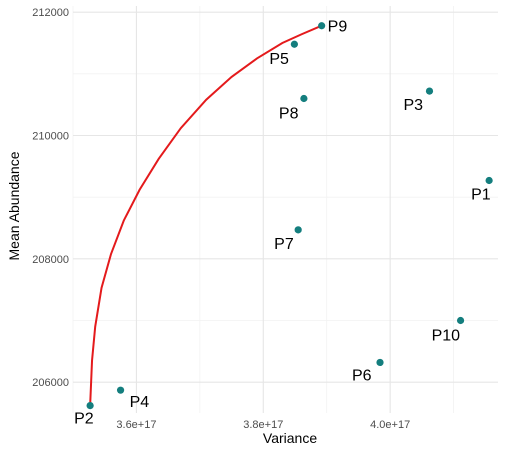 This screenshot has width=518, height=453. I want to click on point-label-p5: P5, so click(279, 59).